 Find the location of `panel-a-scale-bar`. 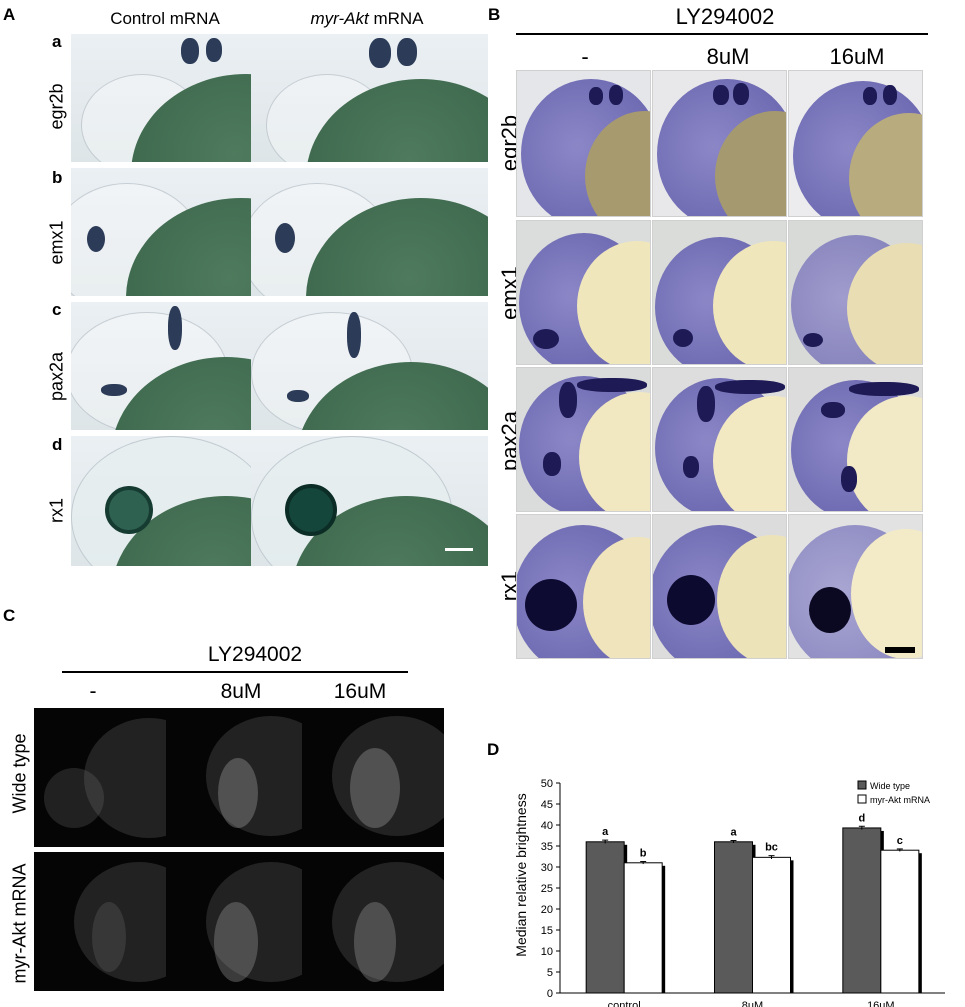

panel-a-scale-bar is located at coordinates (459, 549).